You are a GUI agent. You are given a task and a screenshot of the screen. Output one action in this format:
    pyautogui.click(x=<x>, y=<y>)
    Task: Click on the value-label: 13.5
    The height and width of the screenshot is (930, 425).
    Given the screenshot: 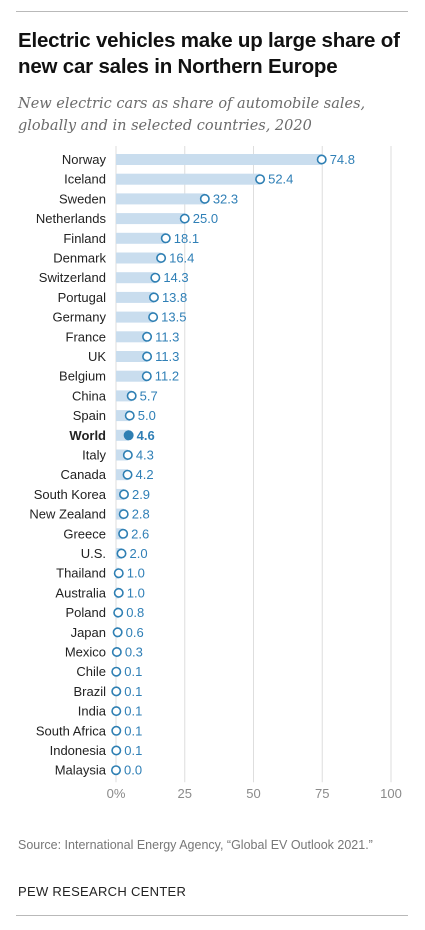 What is the action you would take?
    pyautogui.click(x=173, y=317)
    